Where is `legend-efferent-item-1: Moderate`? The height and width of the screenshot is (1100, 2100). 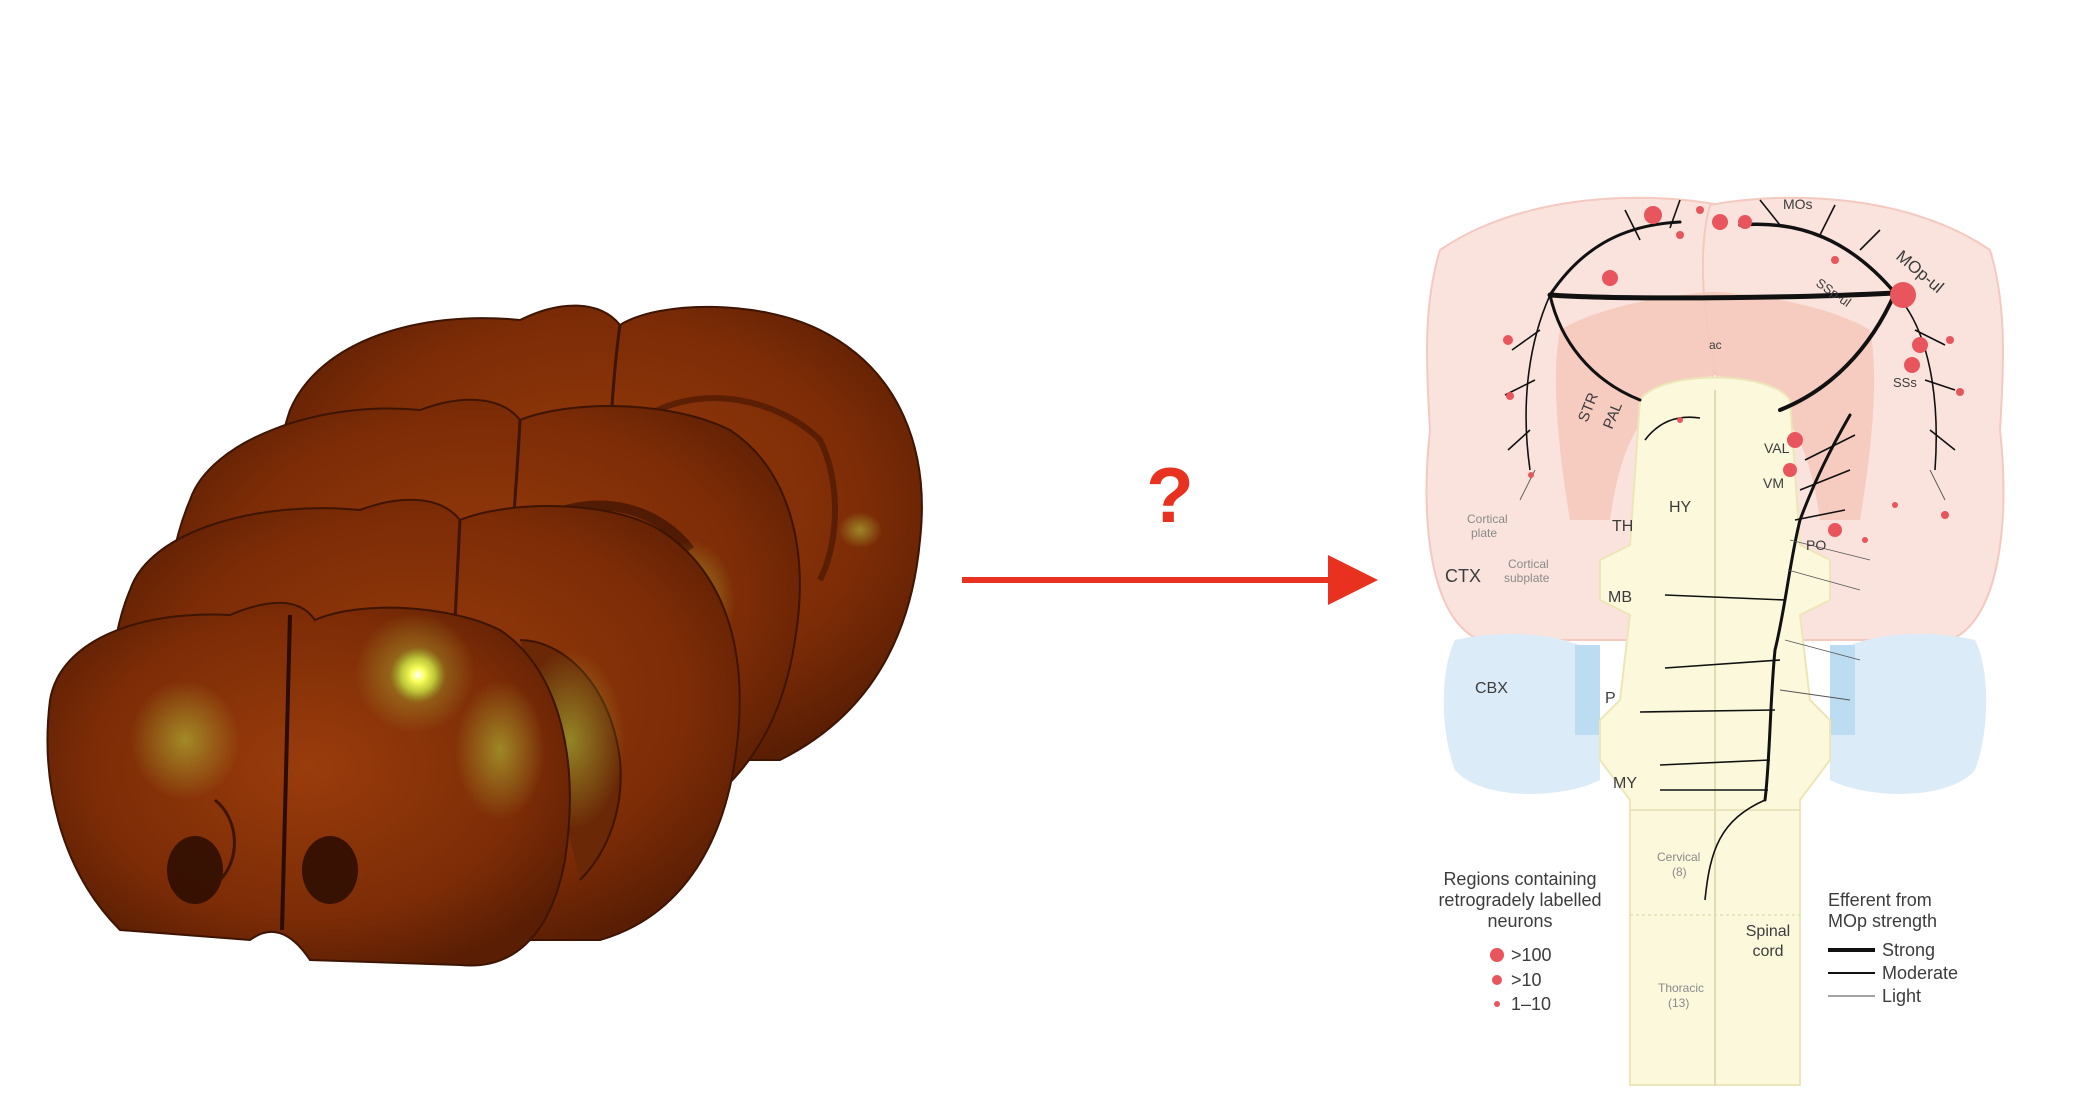
legend-efferent-item-1: Moderate is located at coordinates (1920, 973).